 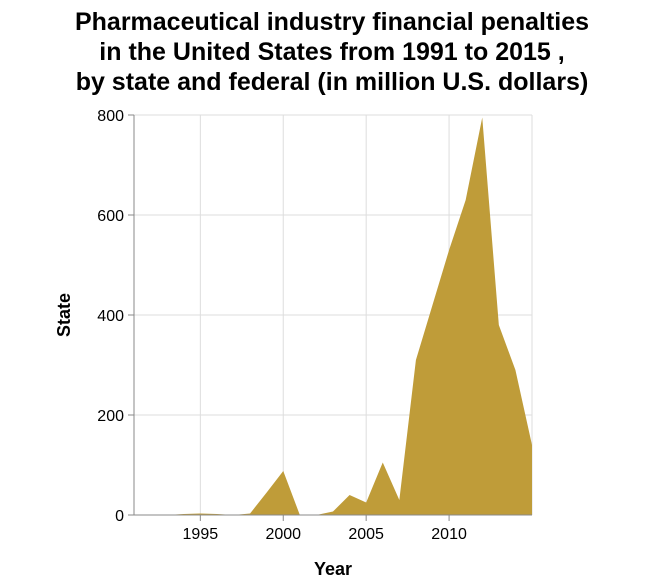 What do you see at coordinates (119, 516) in the screenshot?
I see `y-tick-label: 0` at bounding box center [119, 516].